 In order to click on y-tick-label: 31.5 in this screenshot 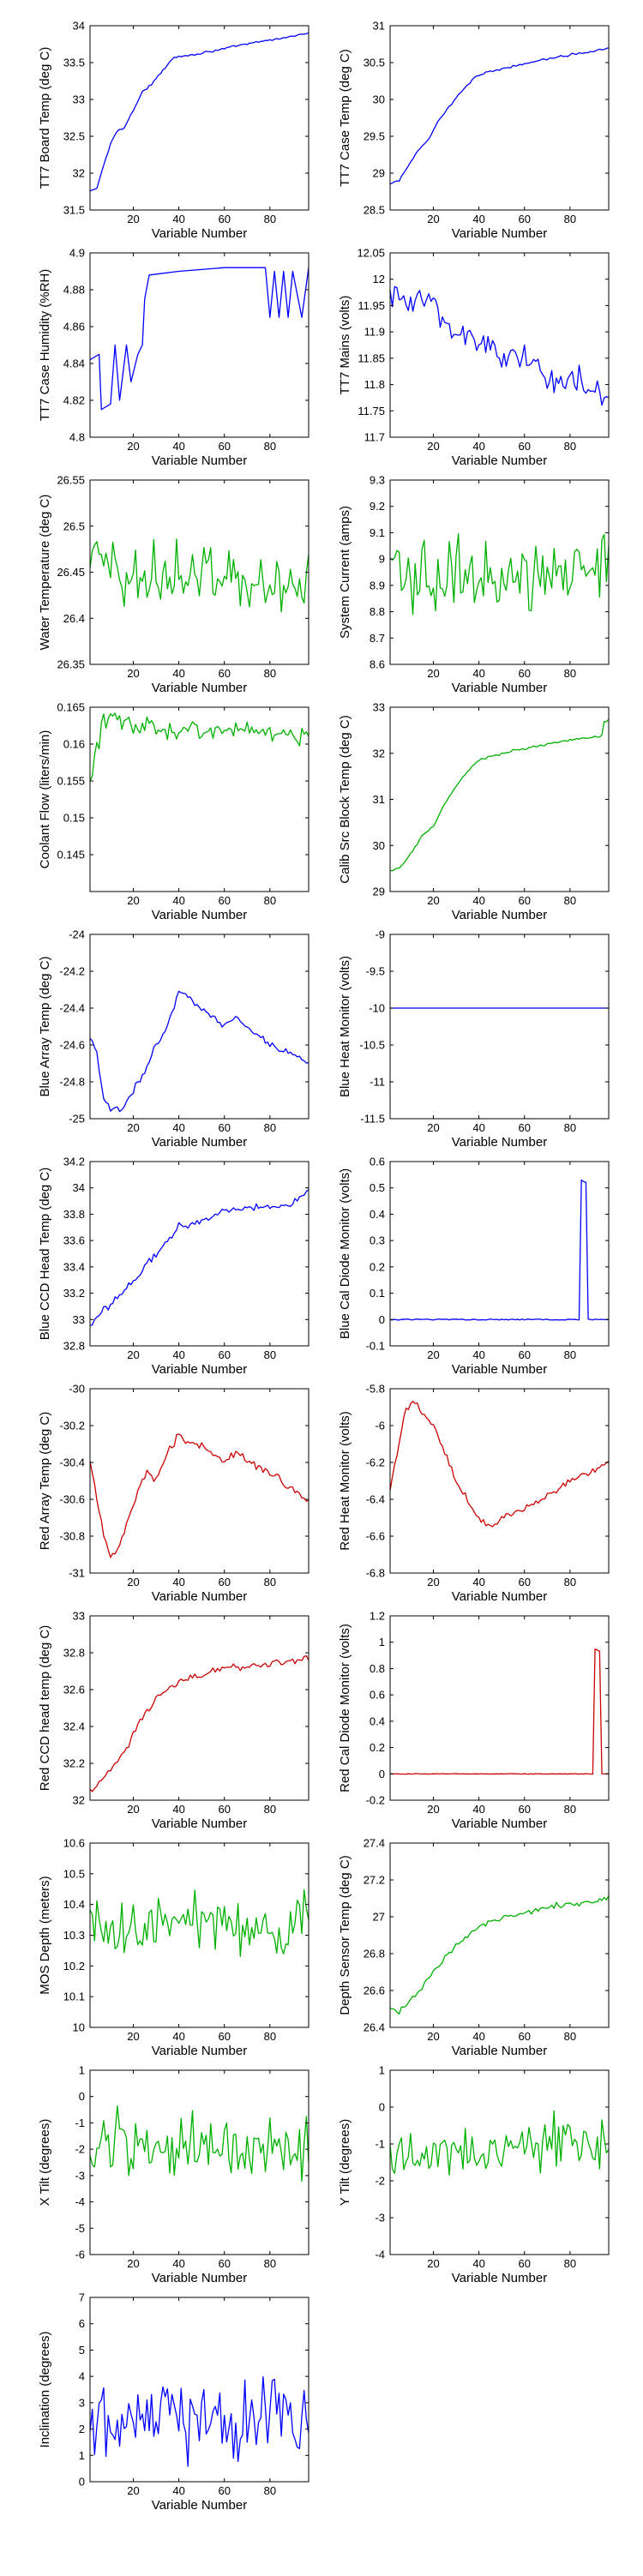, I will do `click(74, 210)`.